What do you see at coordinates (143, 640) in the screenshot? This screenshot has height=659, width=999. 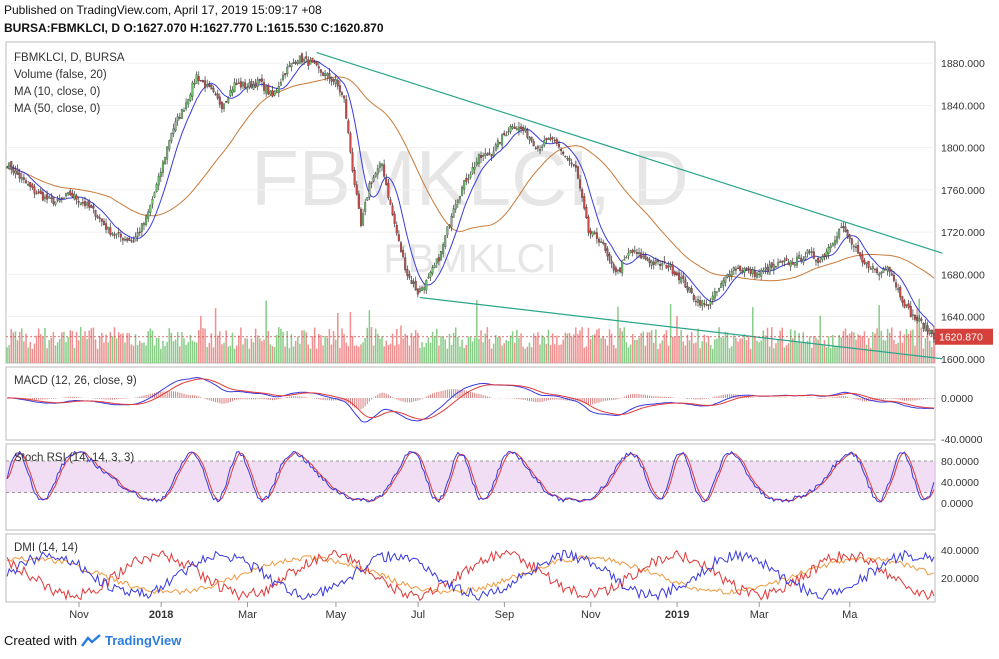 I see `tradingview-brand-link: TradingView` at bounding box center [143, 640].